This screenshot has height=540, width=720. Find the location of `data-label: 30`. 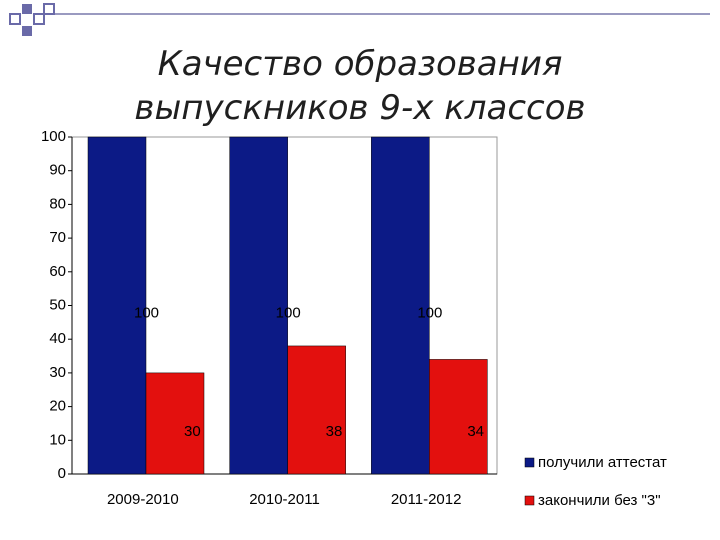

data-label: 30 is located at coordinates (192, 431).